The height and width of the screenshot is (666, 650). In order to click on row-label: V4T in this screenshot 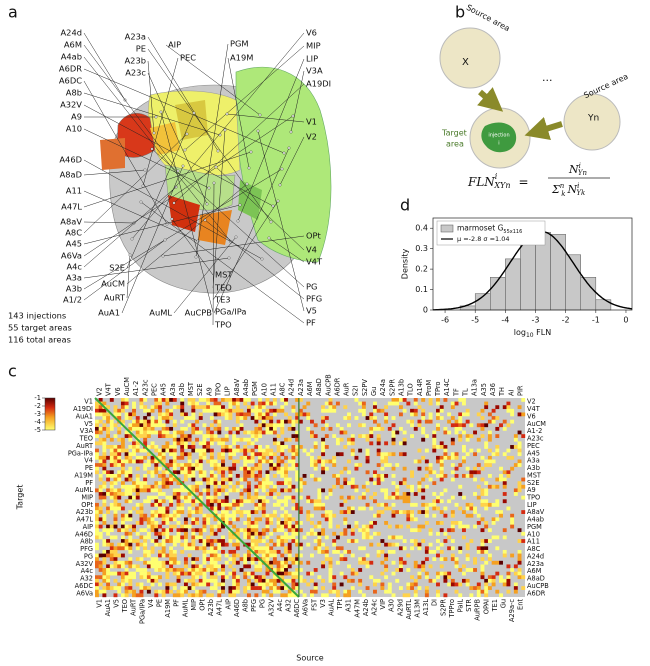, I will do `click(534, 409)`.